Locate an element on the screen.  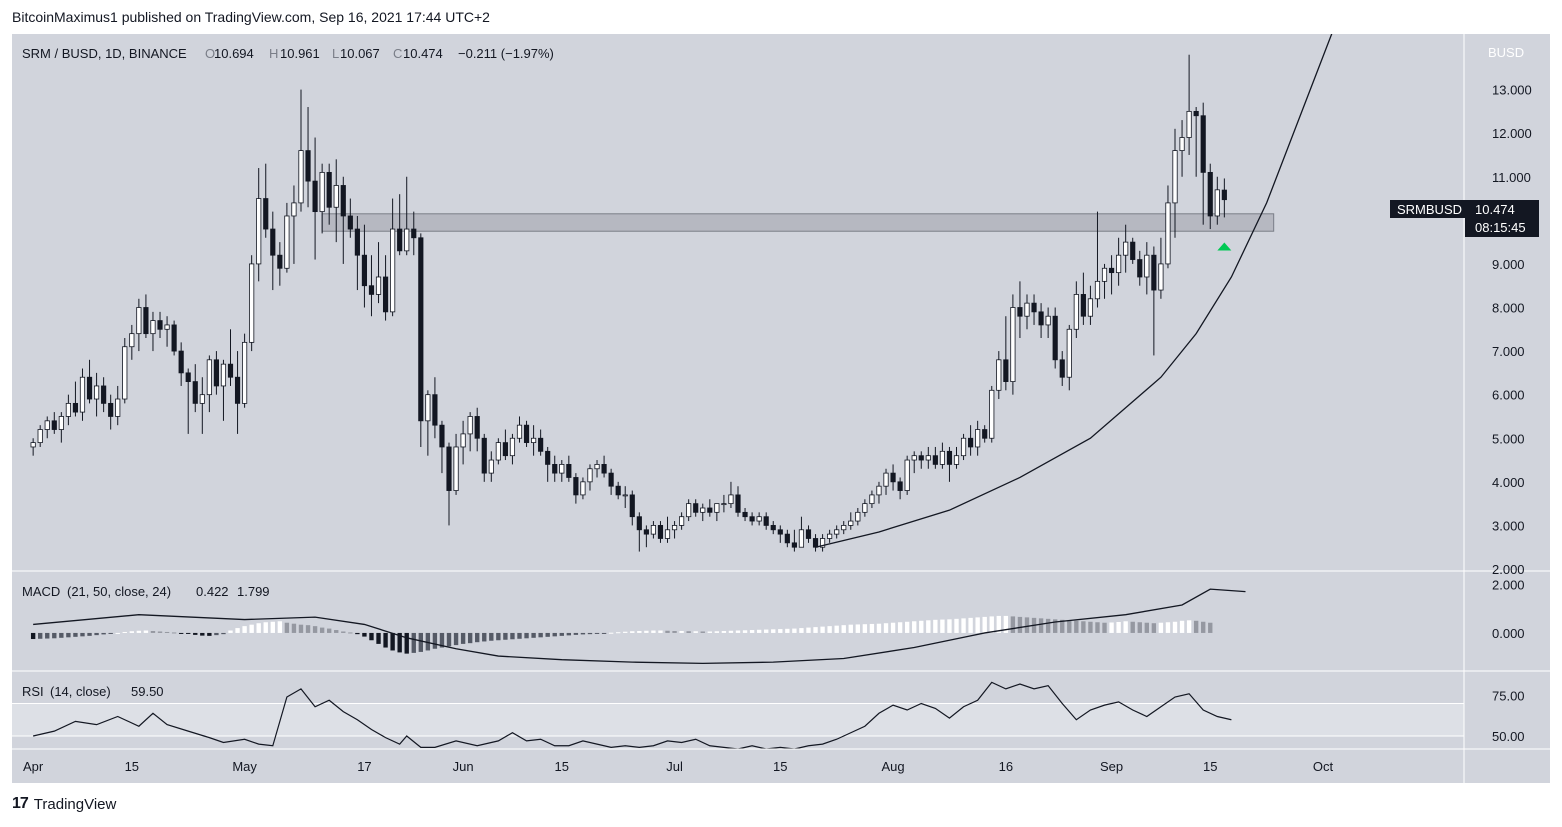
macd-axis-label: 2.000 is located at coordinates (1508, 584).